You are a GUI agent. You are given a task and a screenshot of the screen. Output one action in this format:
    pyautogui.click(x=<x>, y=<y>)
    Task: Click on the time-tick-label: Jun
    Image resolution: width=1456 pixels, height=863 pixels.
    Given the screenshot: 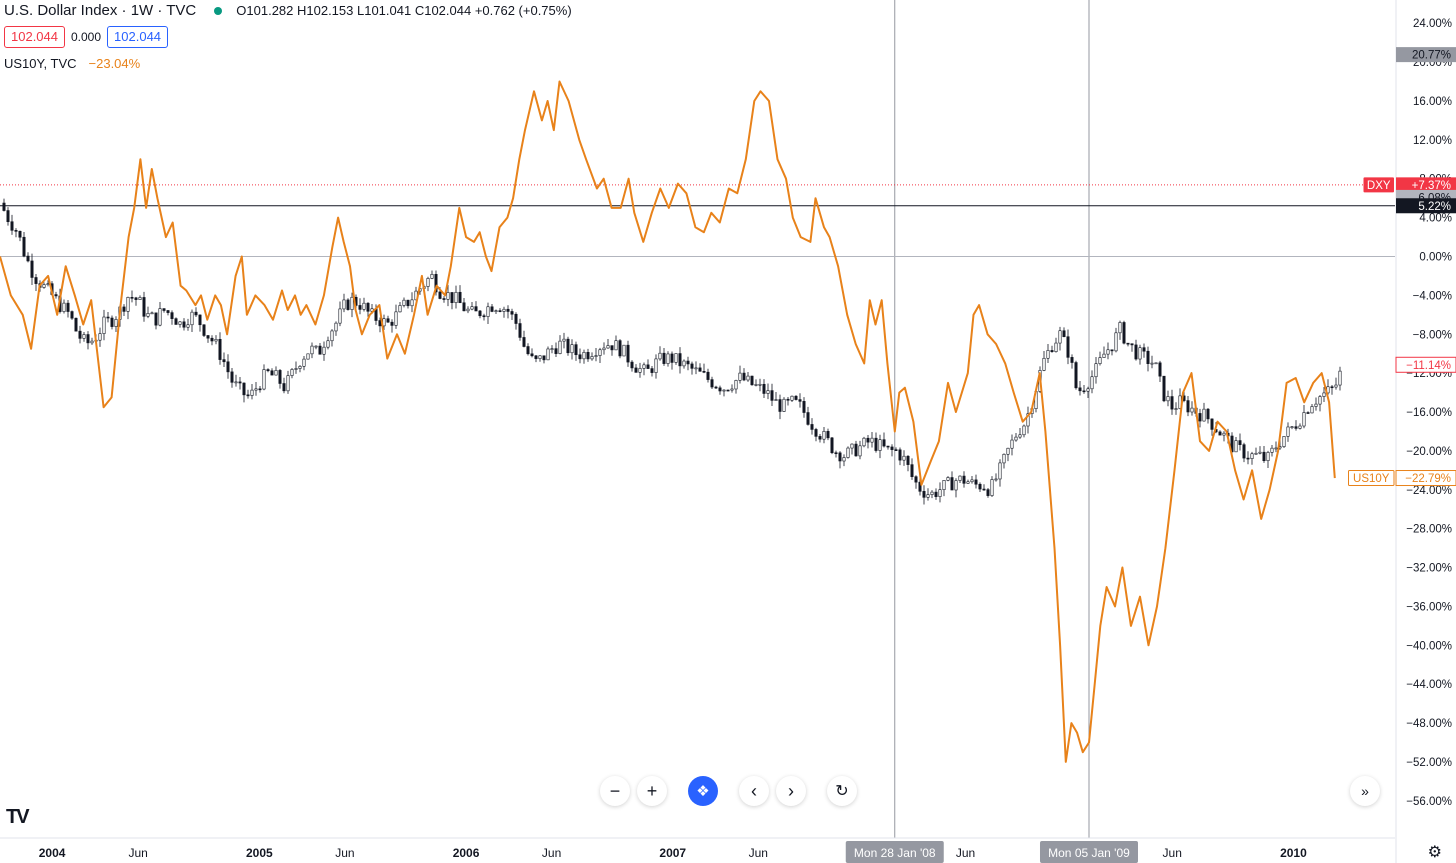 What is the action you would take?
    pyautogui.click(x=551, y=853)
    